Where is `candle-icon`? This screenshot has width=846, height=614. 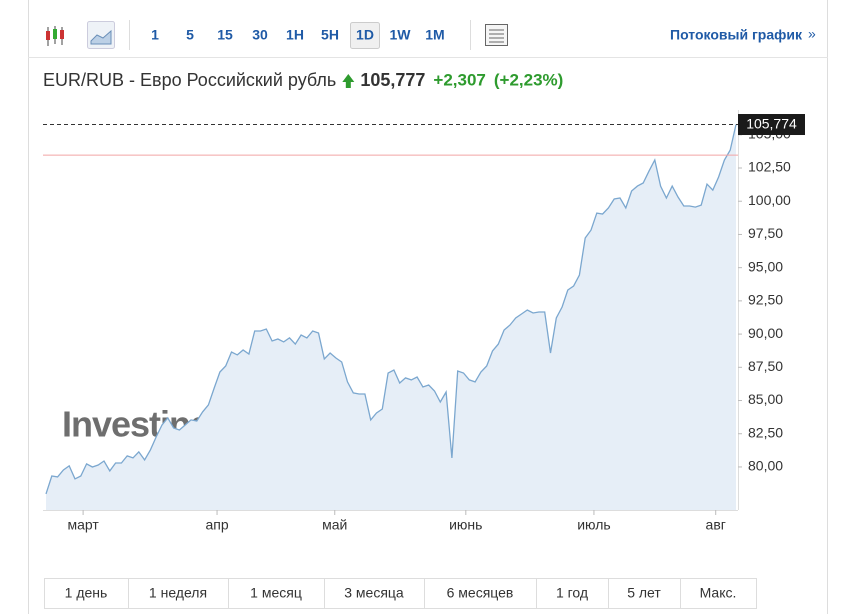
candle-icon is located at coordinates (55, 36).